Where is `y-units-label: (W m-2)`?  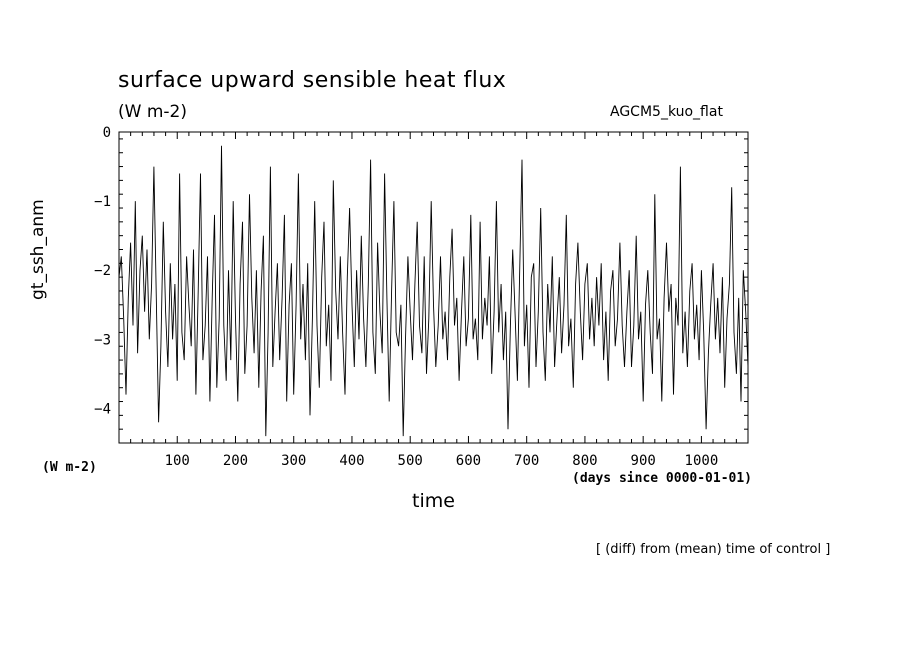 y-units-label: (W m-2) is located at coordinates (69, 467).